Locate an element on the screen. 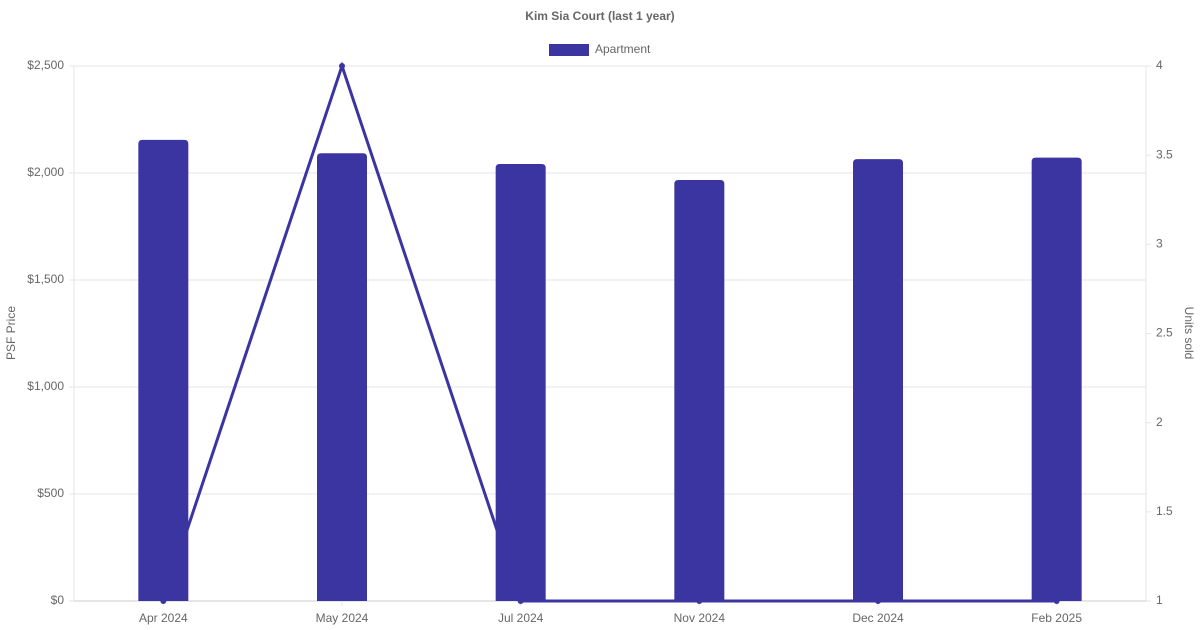 Image resolution: width=1200 pixels, height=630 pixels. legend-label: Apartment is located at coordinates (623, 49).